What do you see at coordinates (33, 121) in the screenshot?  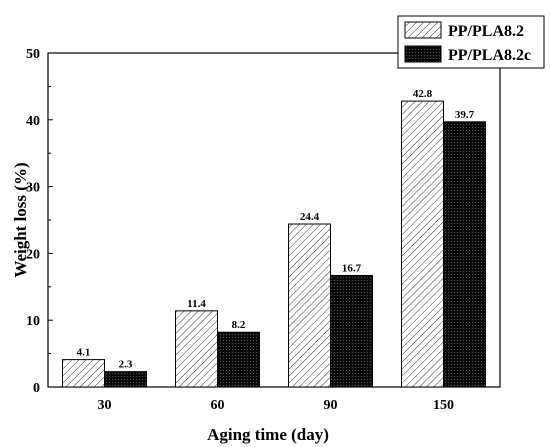 I see `y-tick-label: 40` at bounding box center [33, 121].